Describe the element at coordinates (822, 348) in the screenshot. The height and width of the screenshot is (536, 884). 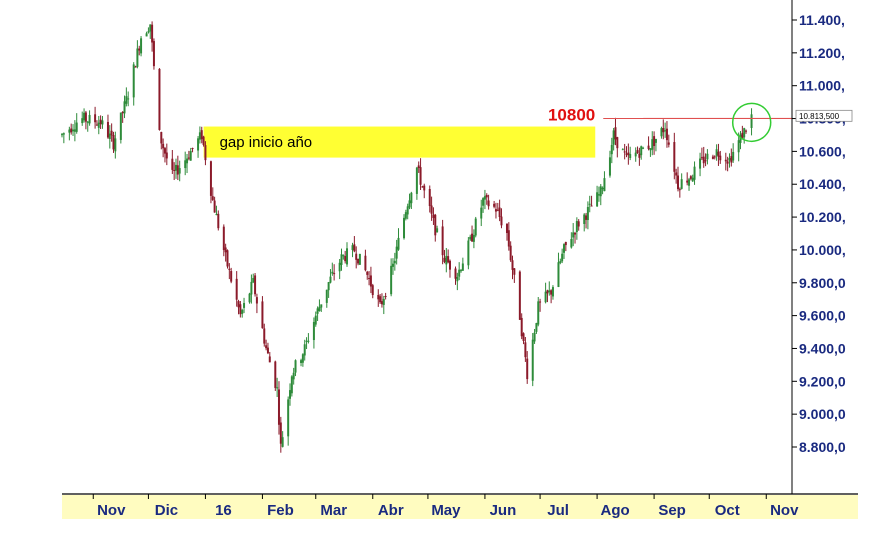
I see `y-tick-label: 9.400,0` at that location.